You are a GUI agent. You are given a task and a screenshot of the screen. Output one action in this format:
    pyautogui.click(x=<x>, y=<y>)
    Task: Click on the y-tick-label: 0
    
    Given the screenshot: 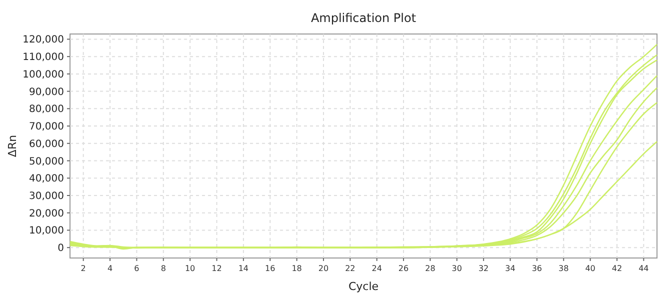 What is the action you would take?
    pyautogui.click(x=61, y=248)
    